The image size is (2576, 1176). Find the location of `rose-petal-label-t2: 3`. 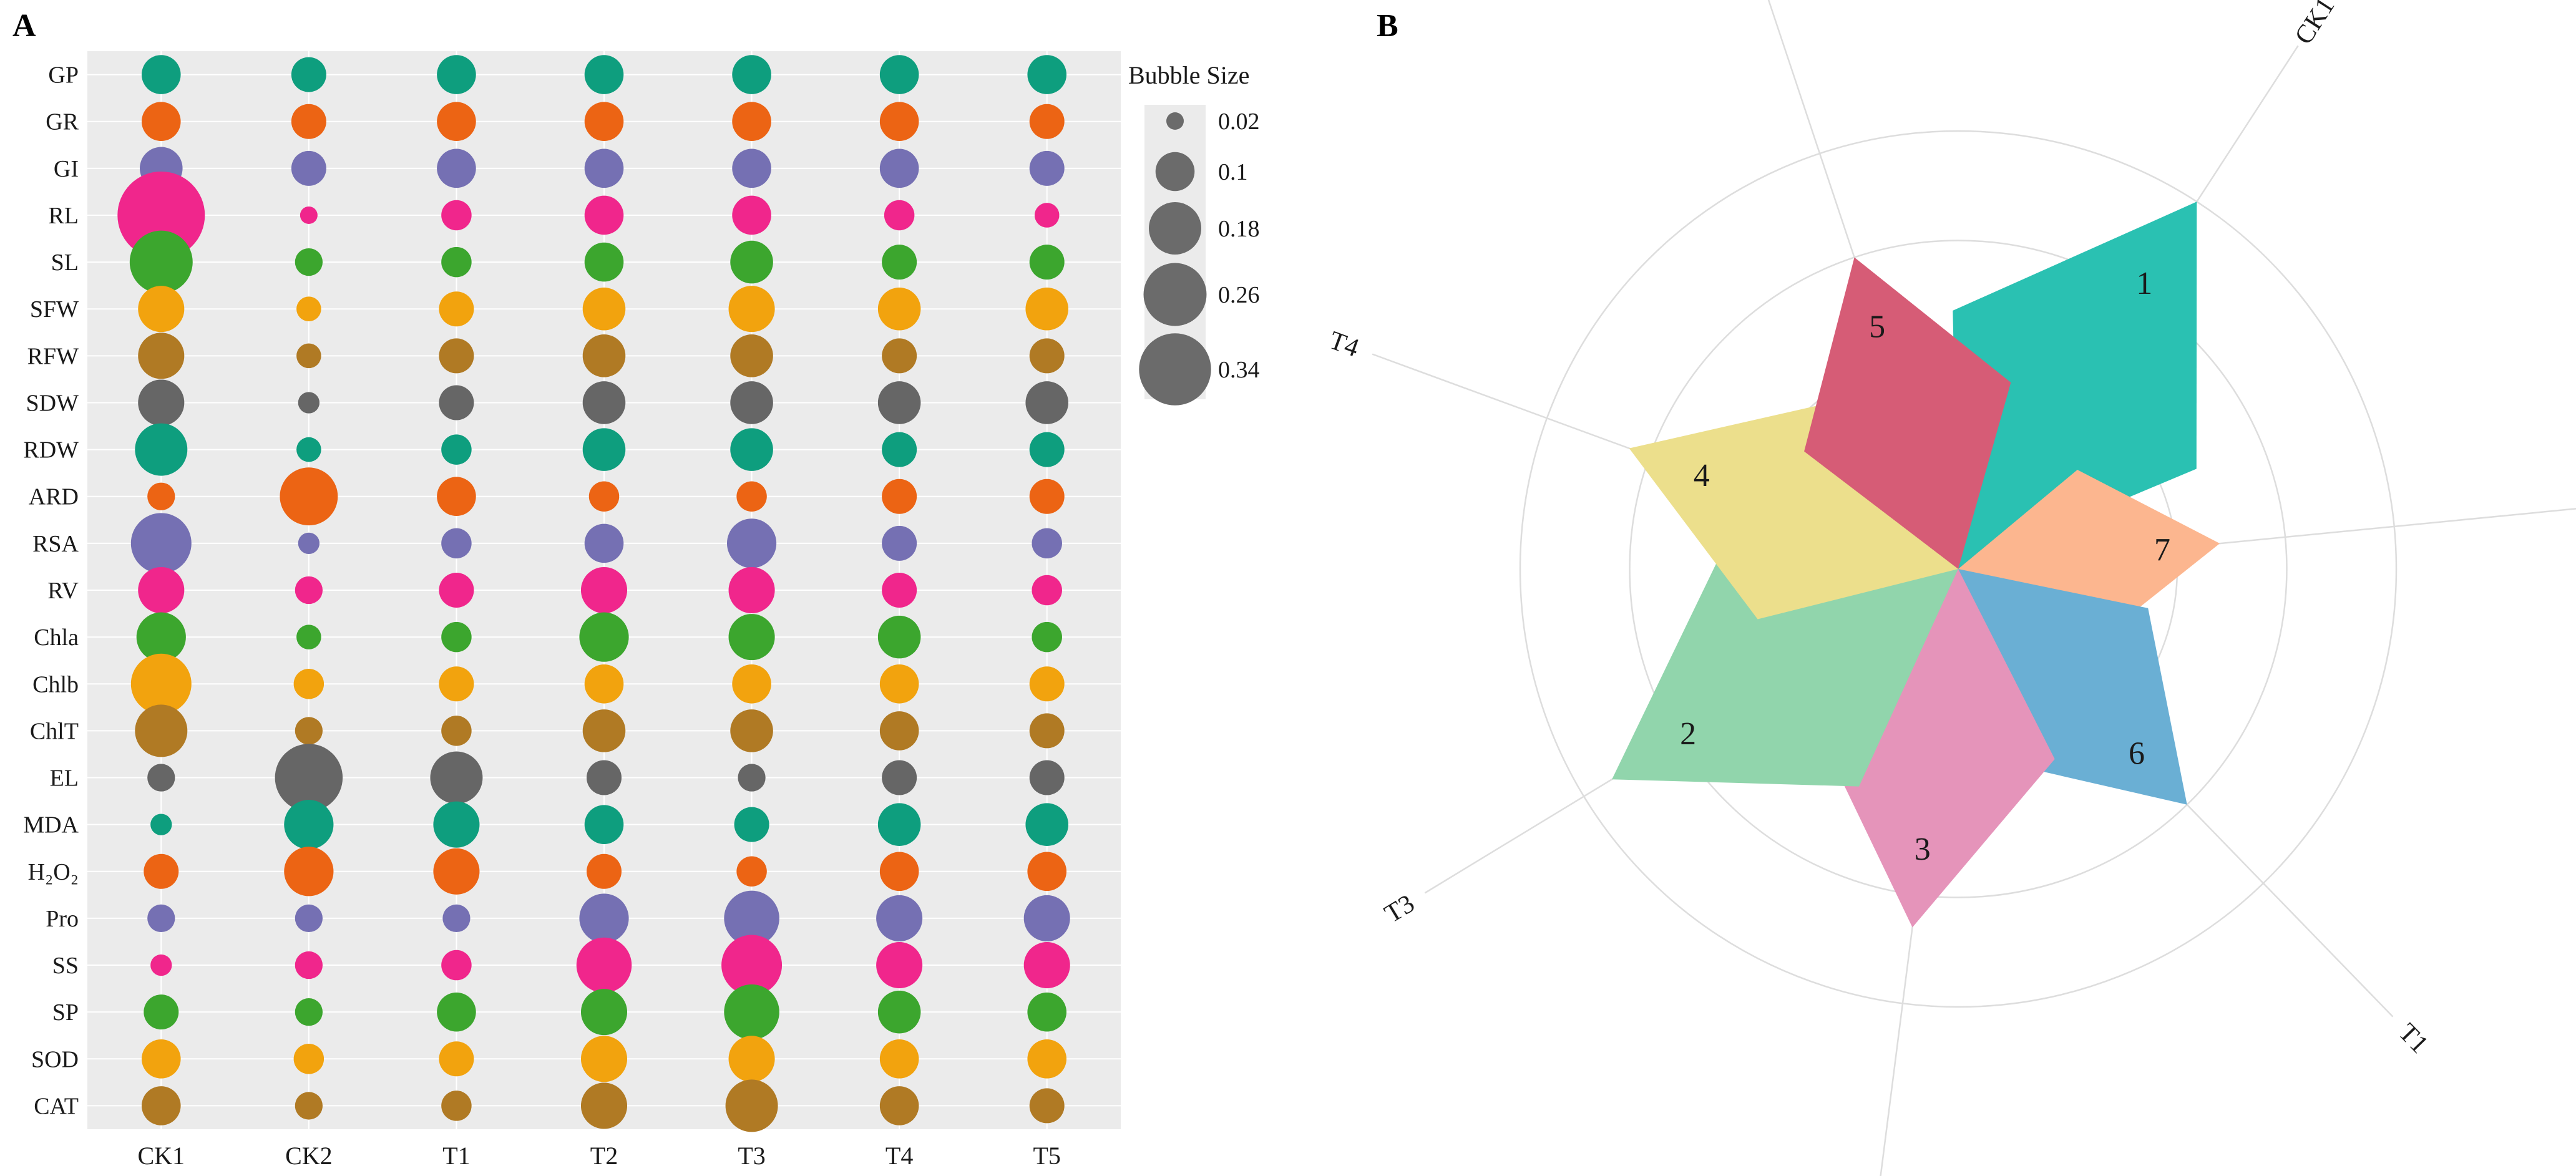

rose-petal-label-t2: 3 is located at coordinates (1923, 849).